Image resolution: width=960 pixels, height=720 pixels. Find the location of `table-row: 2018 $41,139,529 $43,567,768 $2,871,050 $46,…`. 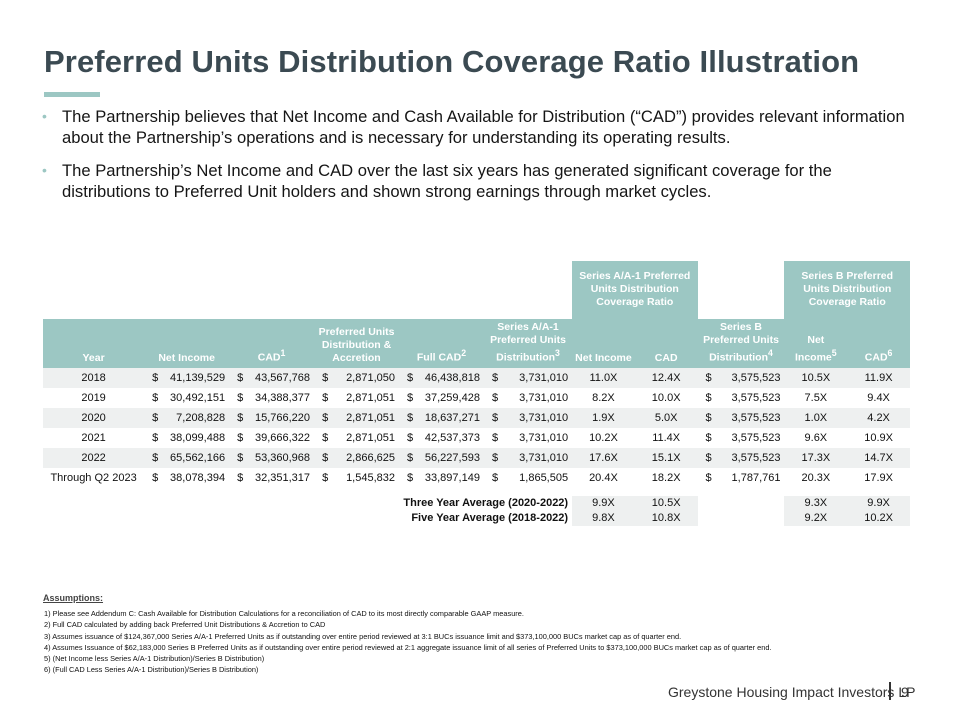

table-row: 2018 $41,139,529 $43,567,768 $2,871,050 $46,… is located at coordinates (476, 377).